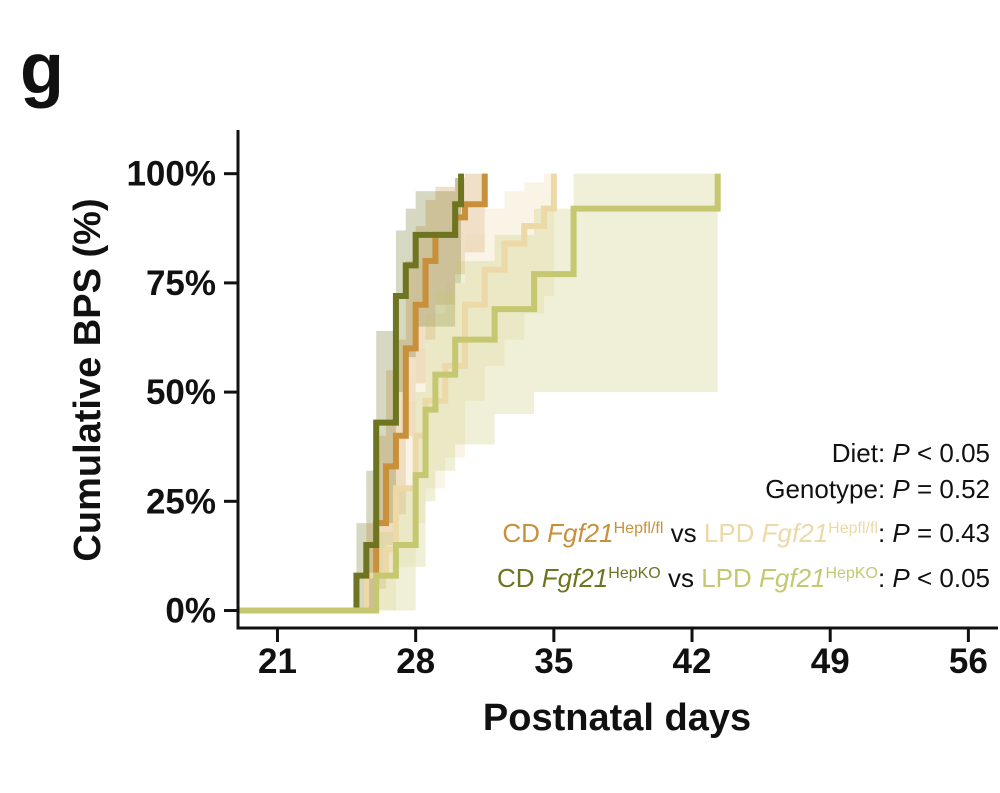 The width and height of the screenshot is (1000, 793). I want to click on annotation-part: Genotype:, so click(828, 489).